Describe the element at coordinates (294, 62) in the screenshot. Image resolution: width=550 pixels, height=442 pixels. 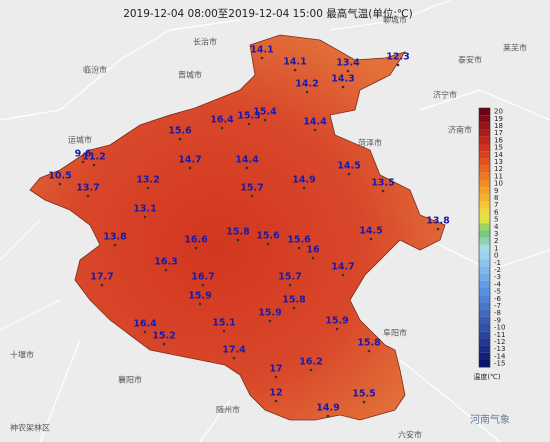
I see `station-temp: 14.1` at that location.